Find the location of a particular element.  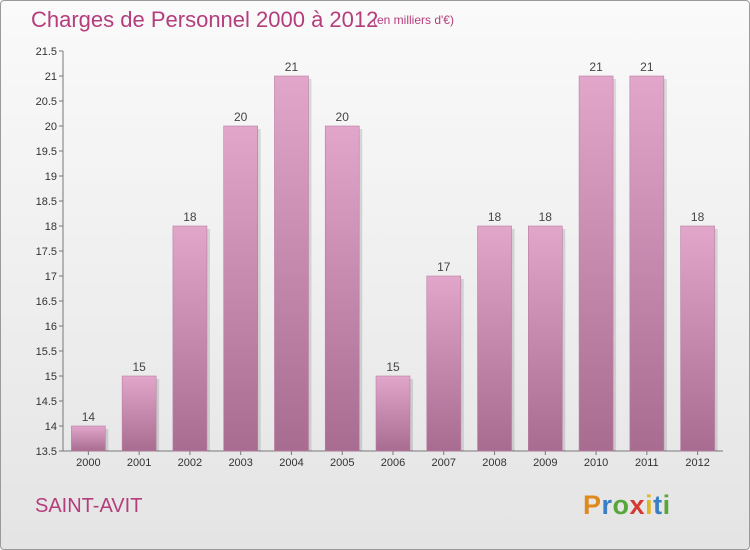

x-tick-label: 2000 is located at coordinates (88, 463).